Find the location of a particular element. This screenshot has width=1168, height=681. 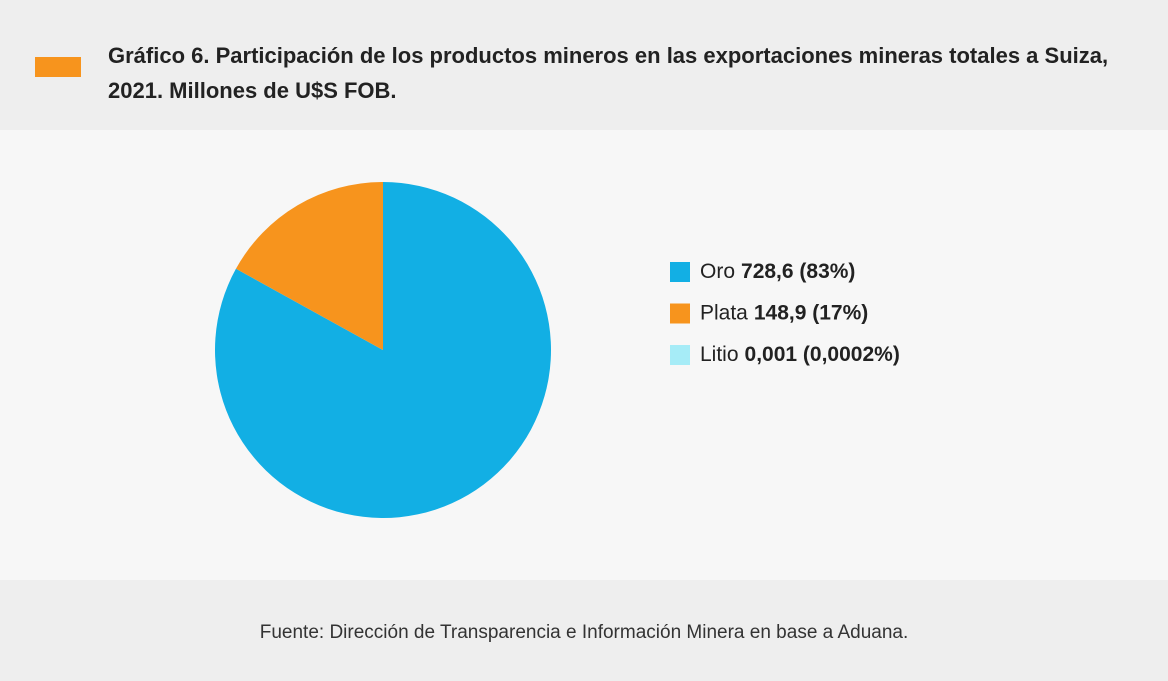

legend-name: Litio is located at coordinates (719, 354).